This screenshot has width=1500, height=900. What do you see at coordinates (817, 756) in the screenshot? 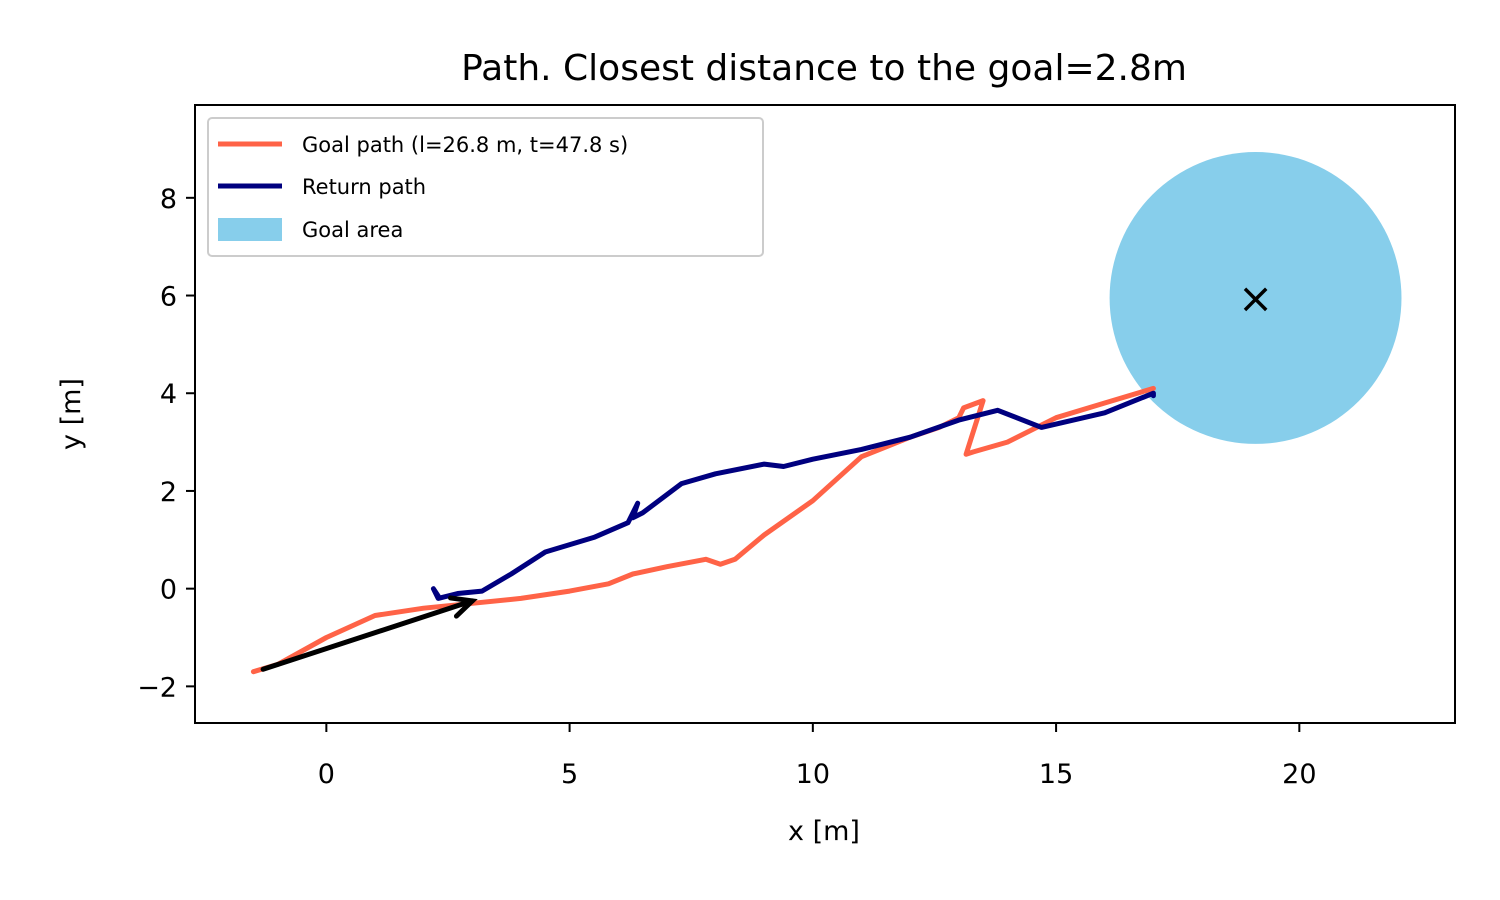
I see `x-axis-ticks: 0 5 10 15 20` at bounding box center [817, 756].